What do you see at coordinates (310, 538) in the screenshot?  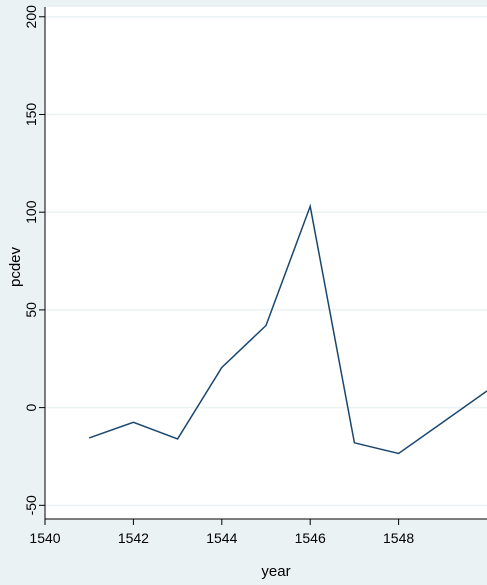 I see `x-tick-label: 1546` at bounding box center [310, 538].